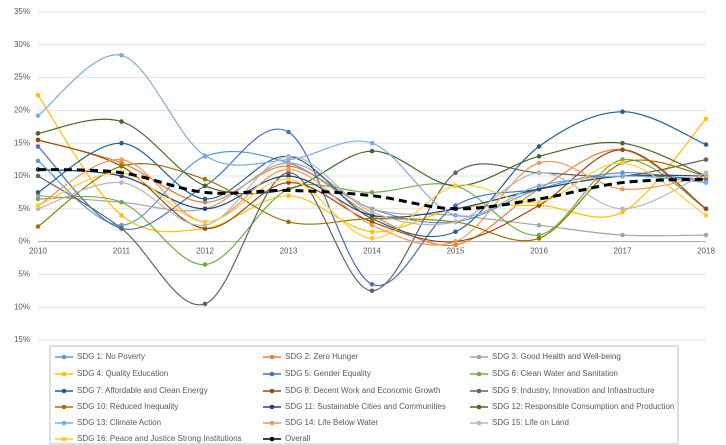 The image size is (726, 445). Describe the element at coordinates (372, 189) in the screenshot. I see `series-line` at that location.